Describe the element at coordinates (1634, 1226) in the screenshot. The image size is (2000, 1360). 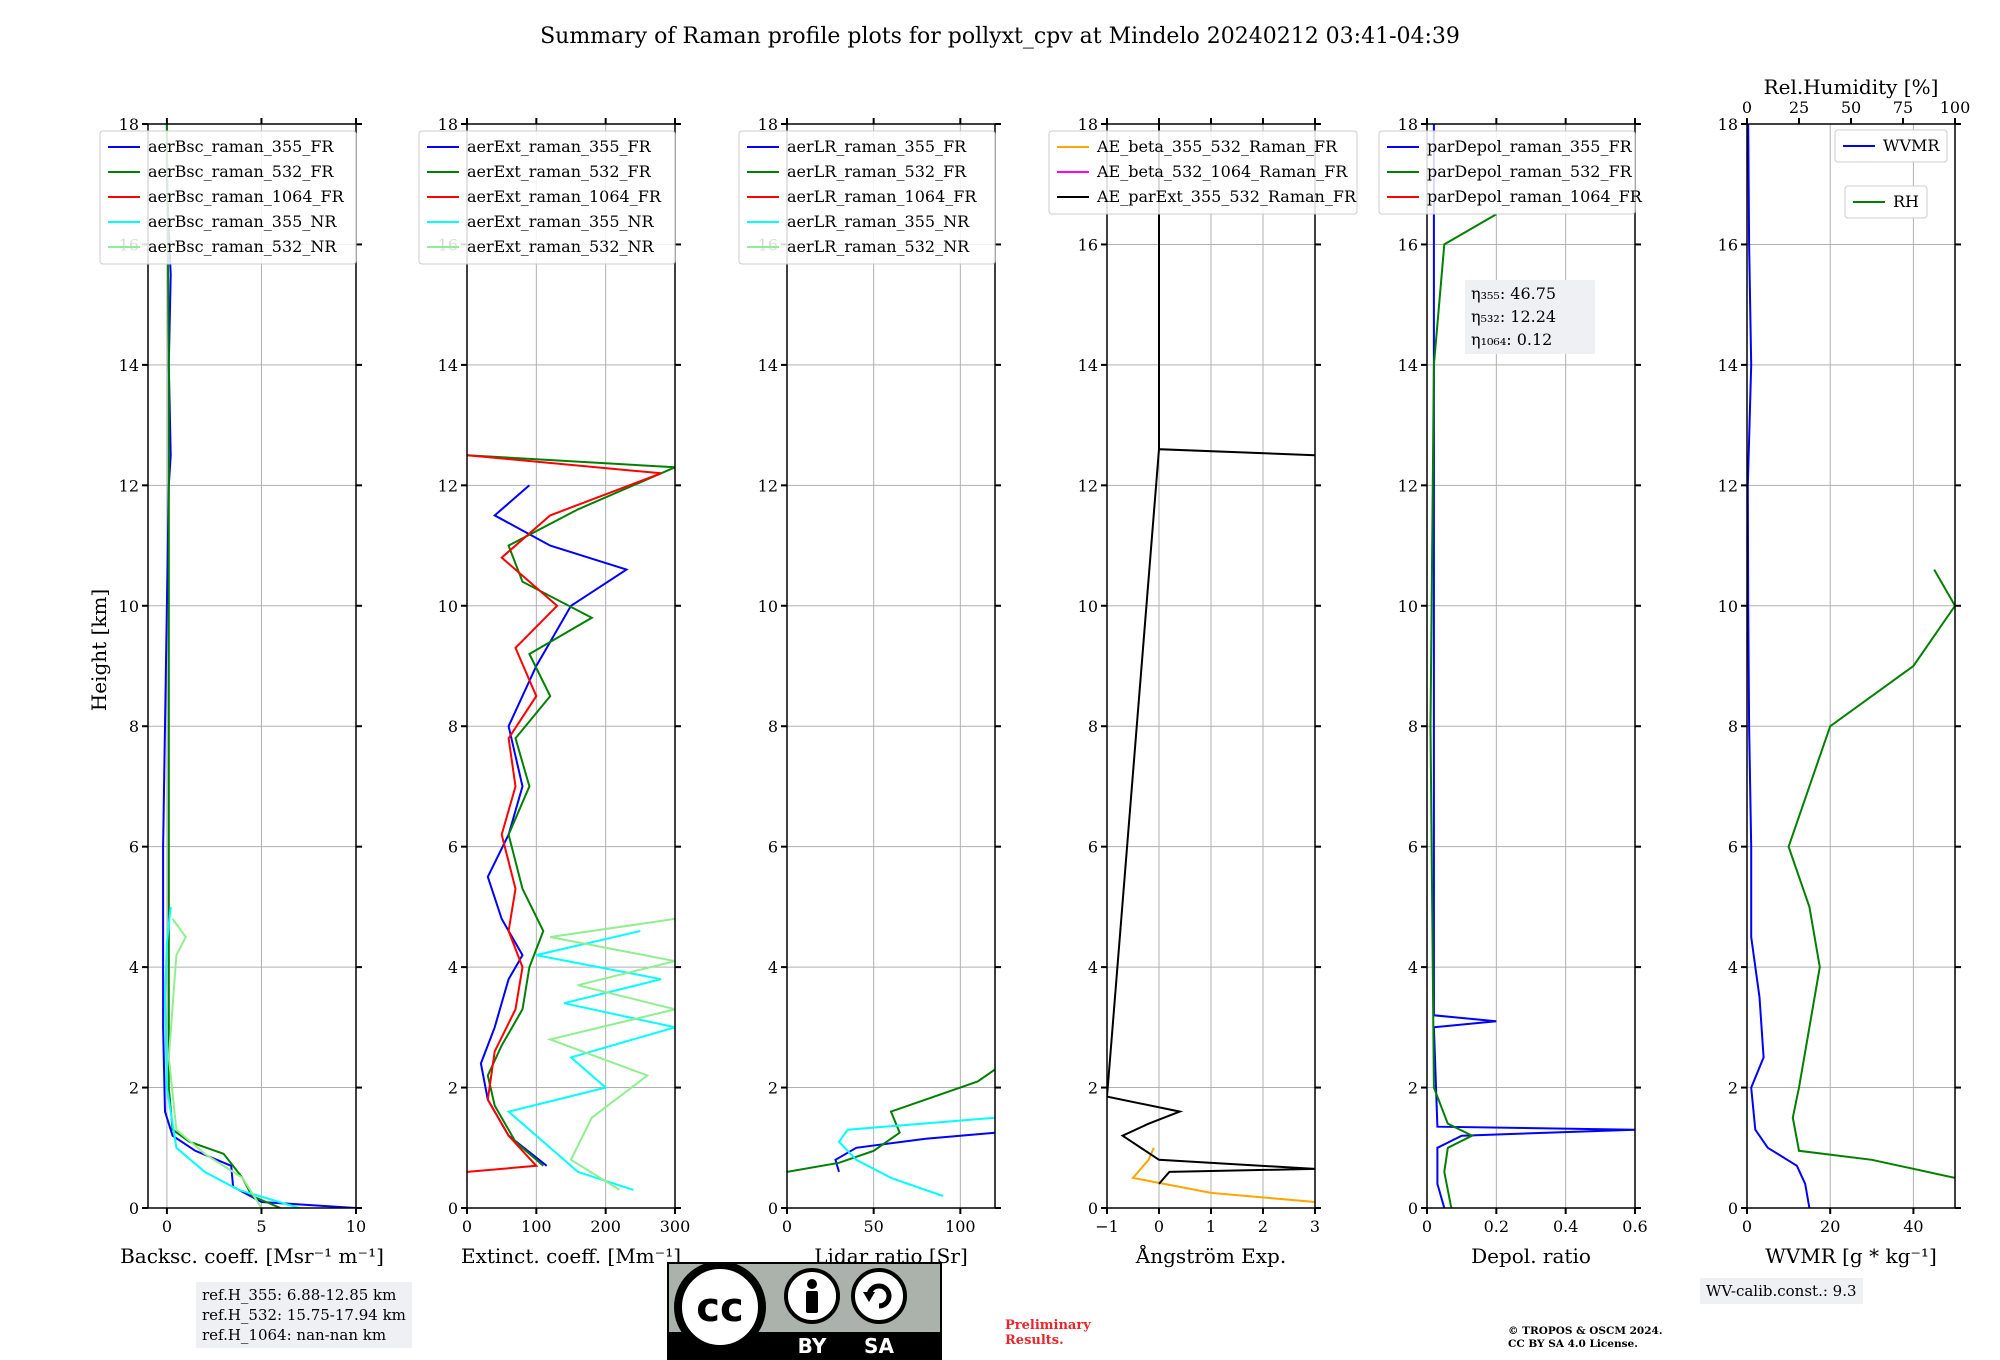
I see `x-tick-label: 0.6` at that location.